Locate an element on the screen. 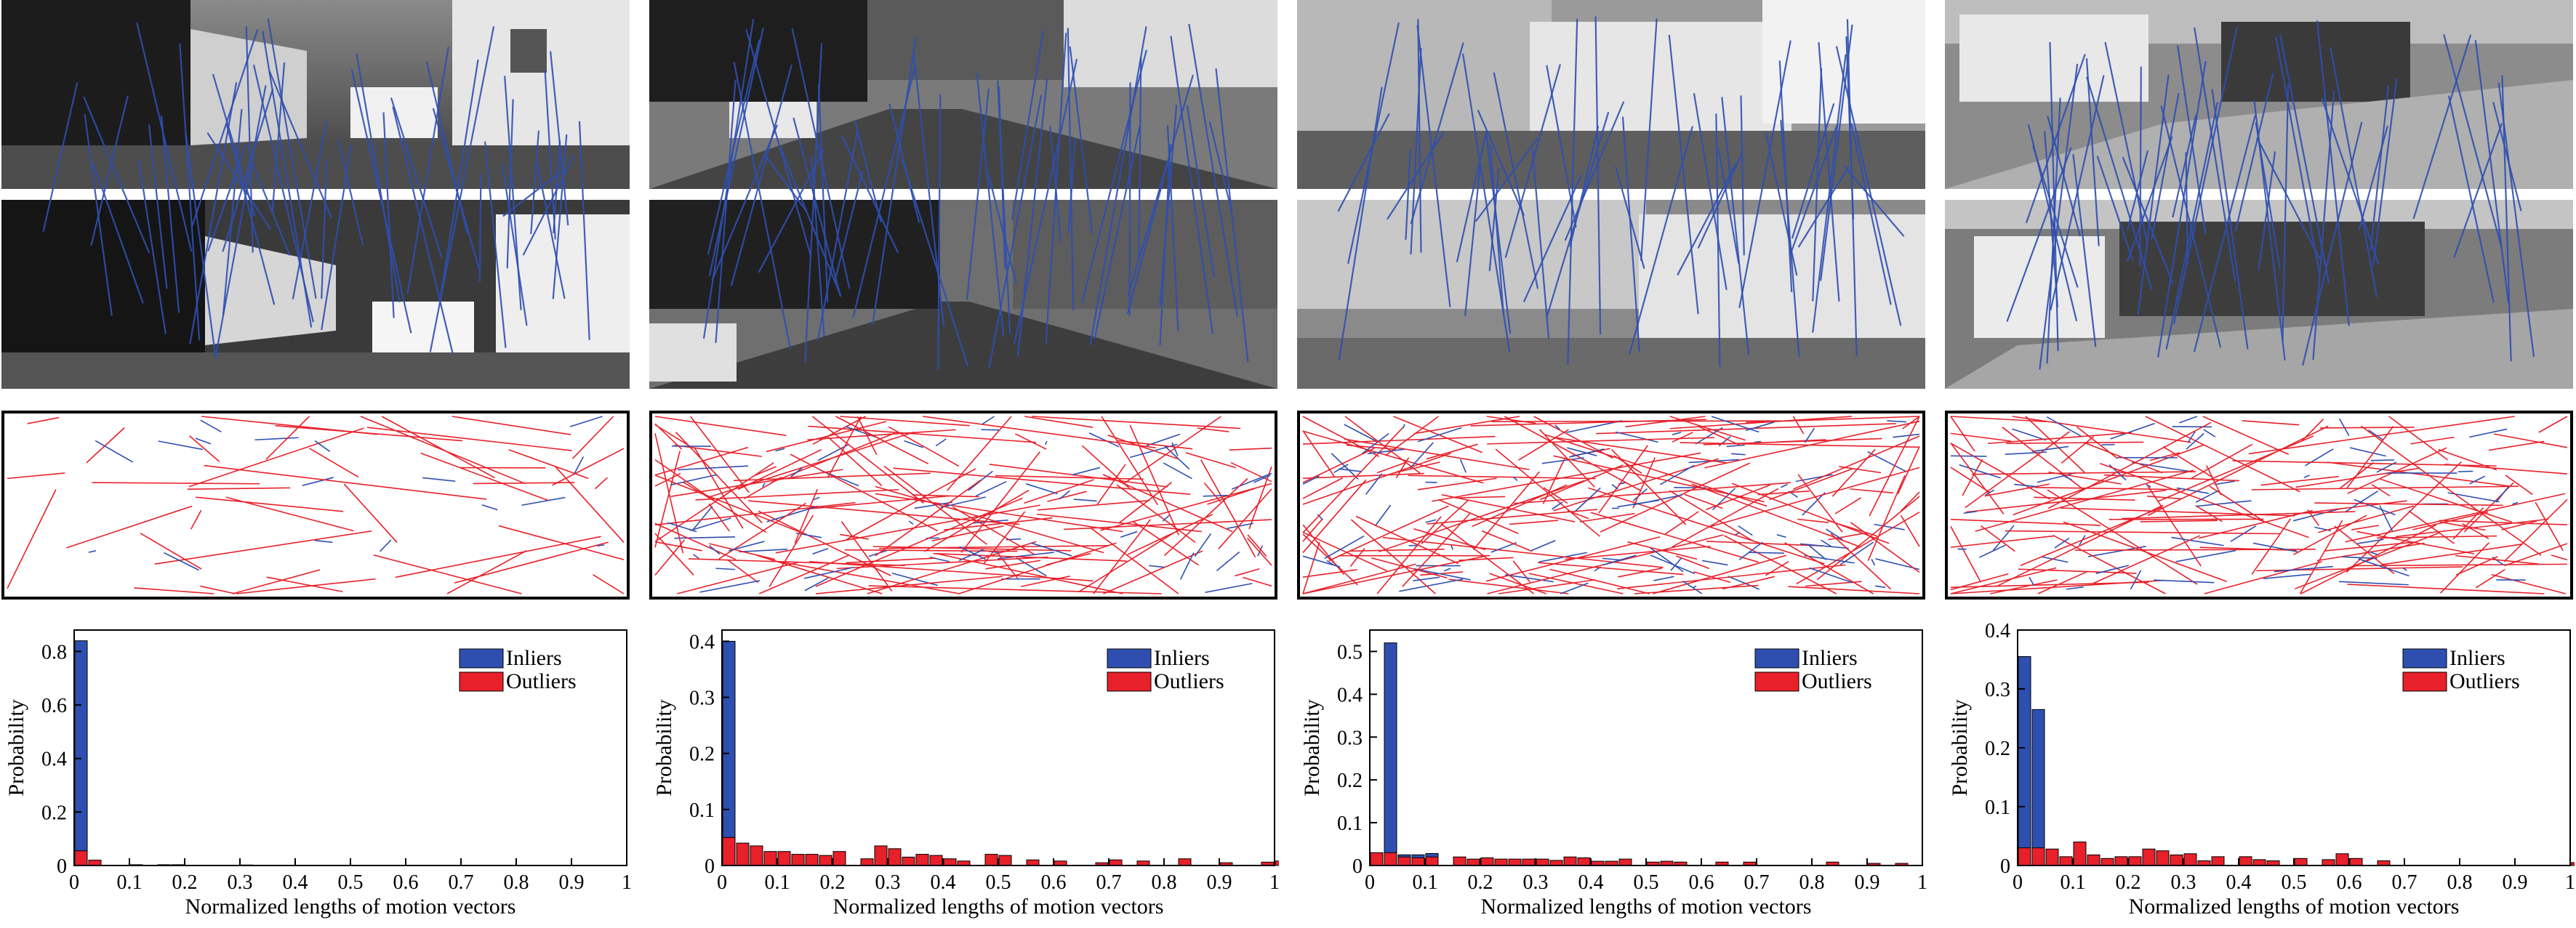 The image size is (2576, 928). y-tick-label: 0.3 is located at coordinates (702, 698).